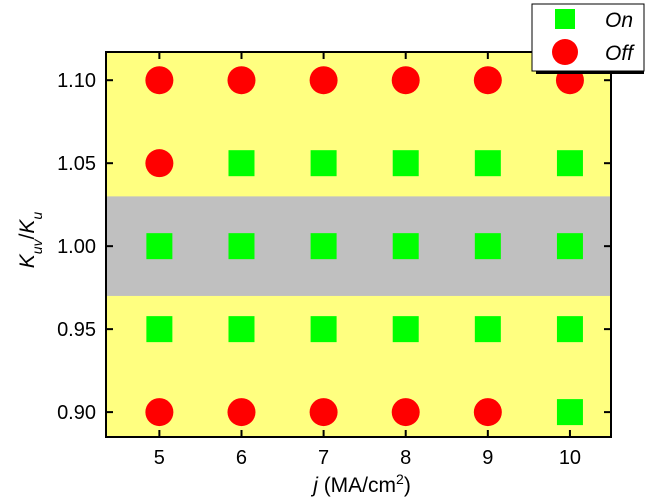 This screenshot has height=502, width=646. Describe the element at coordinates (76, 330) in the screenshot. I see `y-tick-label: 0.95` at that location.